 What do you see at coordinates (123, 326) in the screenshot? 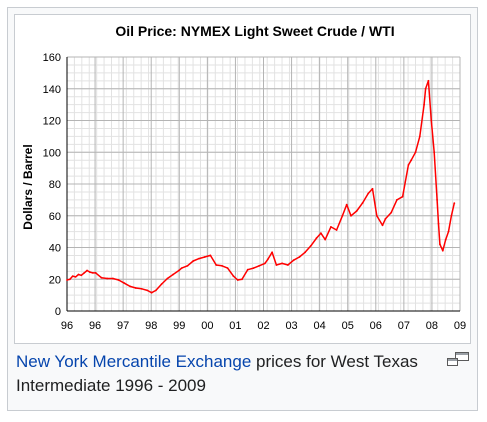
I see `x-tick-label: 97` at bounding box center [123, 326].